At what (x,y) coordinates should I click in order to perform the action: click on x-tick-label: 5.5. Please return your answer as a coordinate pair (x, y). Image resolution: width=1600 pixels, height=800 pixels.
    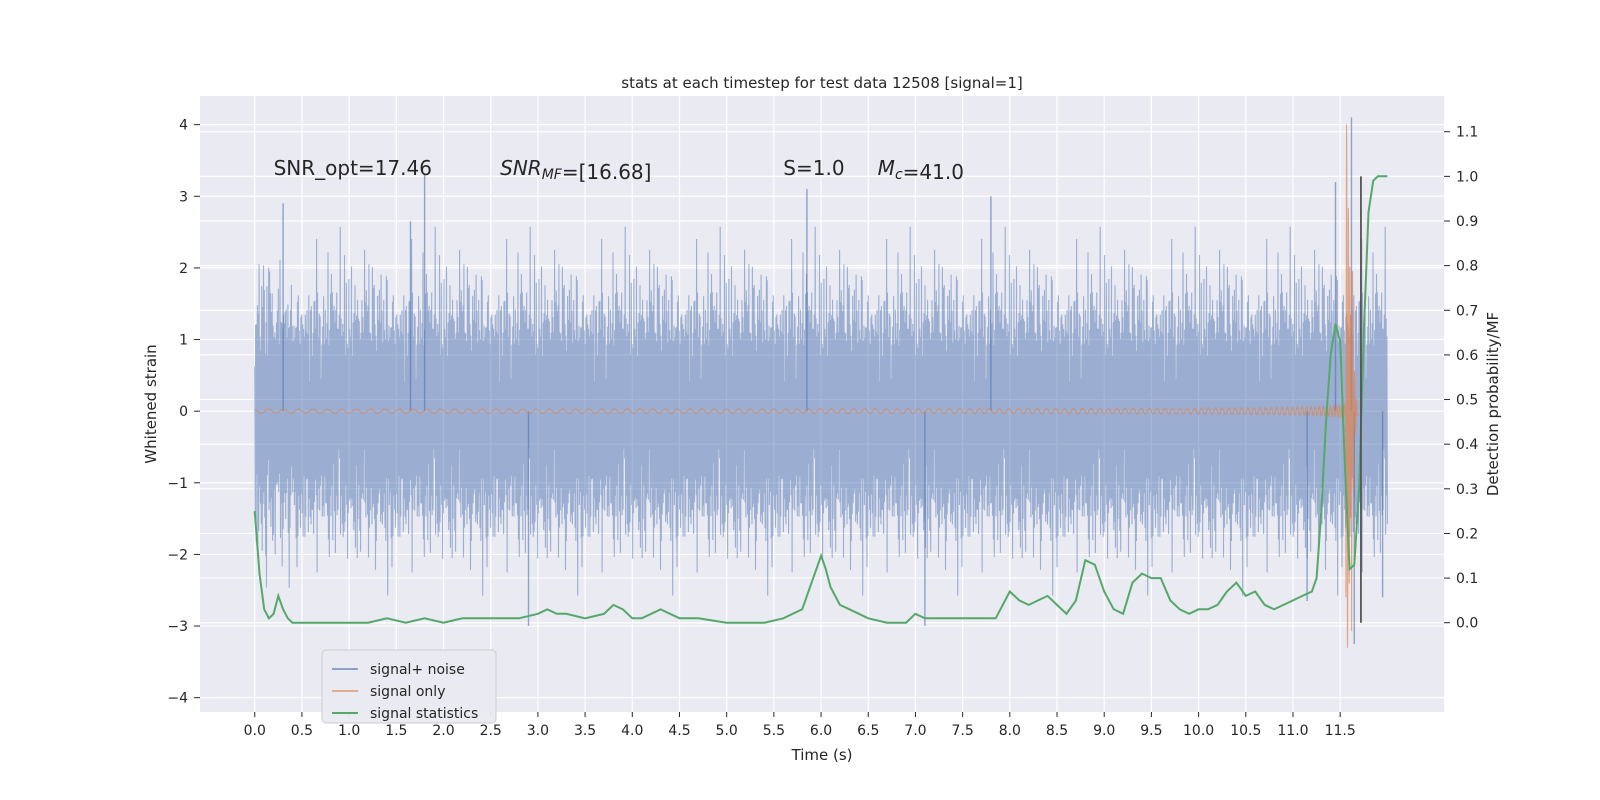
    Looking at the image, I should click on (774, 731).